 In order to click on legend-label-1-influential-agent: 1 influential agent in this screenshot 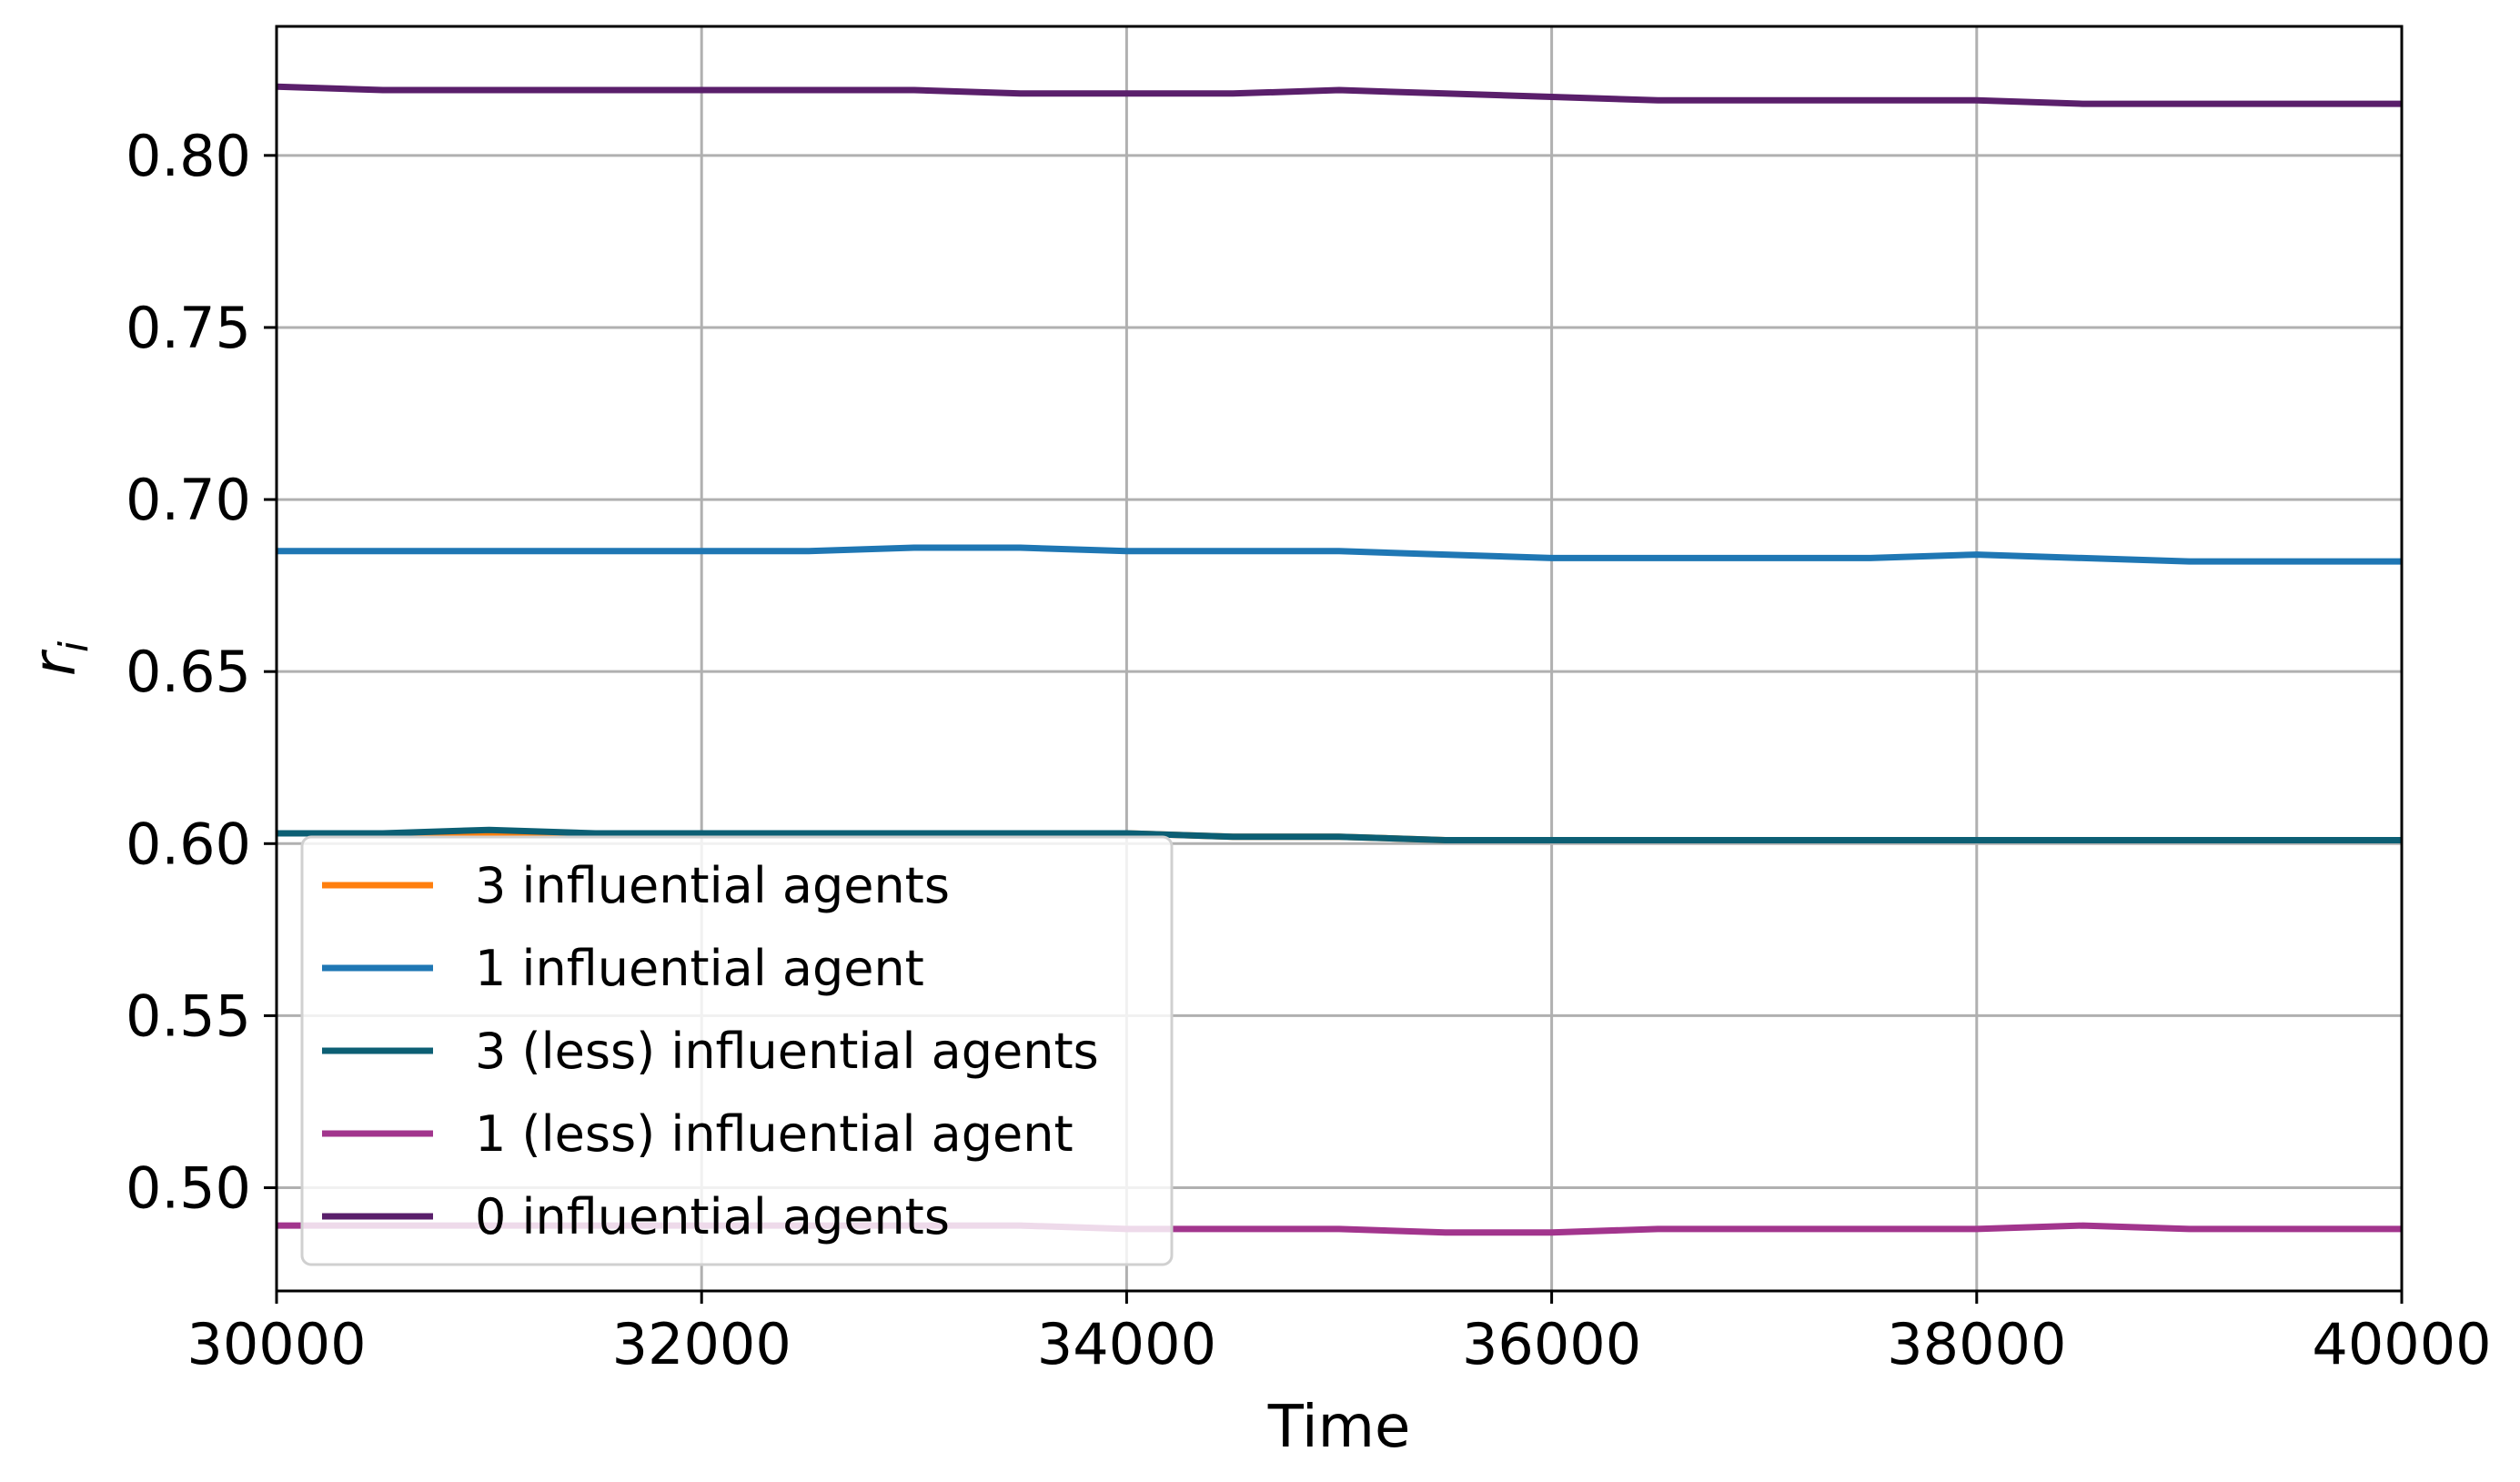, I will do `click(700, 969)`.